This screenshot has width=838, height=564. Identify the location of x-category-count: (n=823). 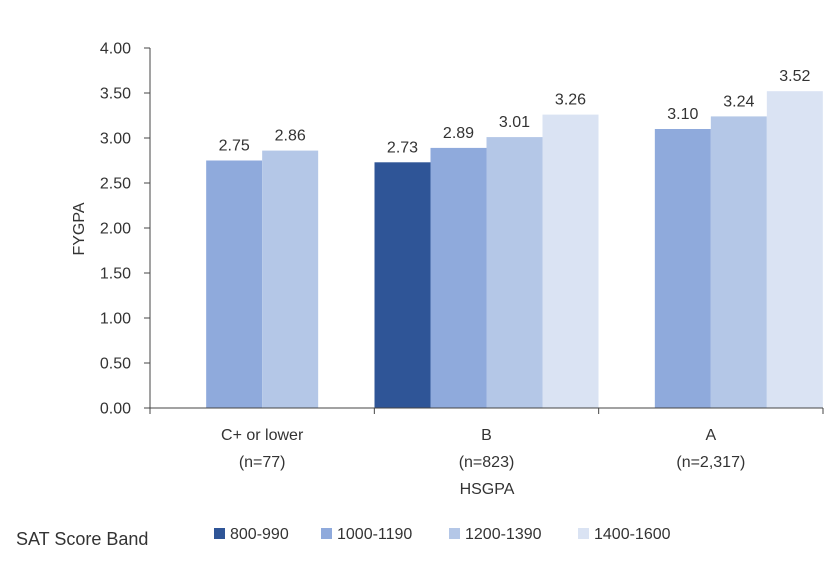
(487, 462).